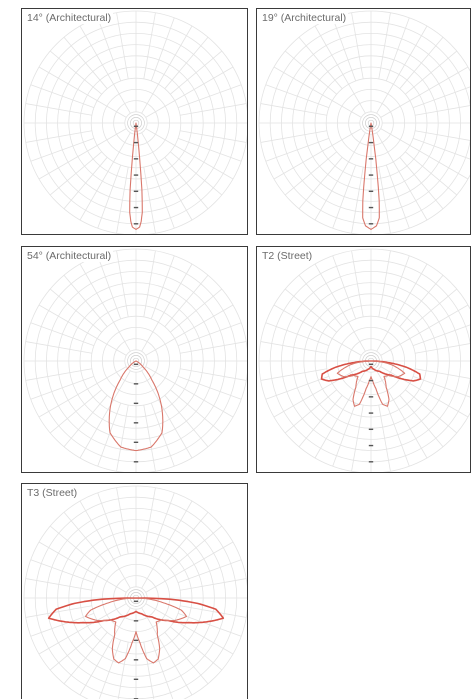 The height and width of the screenshot is (699, 471). Describe the element at coordinates (305, 18) in the screenshot. I see `chart-title: 19° (Architectural)` at that location.